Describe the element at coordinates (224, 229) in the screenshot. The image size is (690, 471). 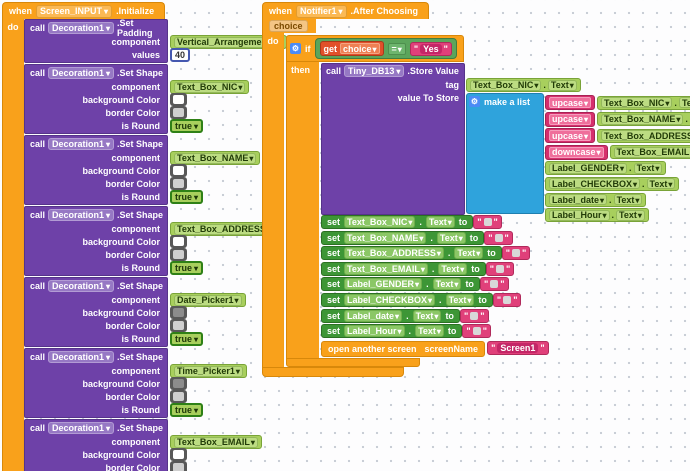
I see `component-block: Text_Box_ADDRESS` at that location.